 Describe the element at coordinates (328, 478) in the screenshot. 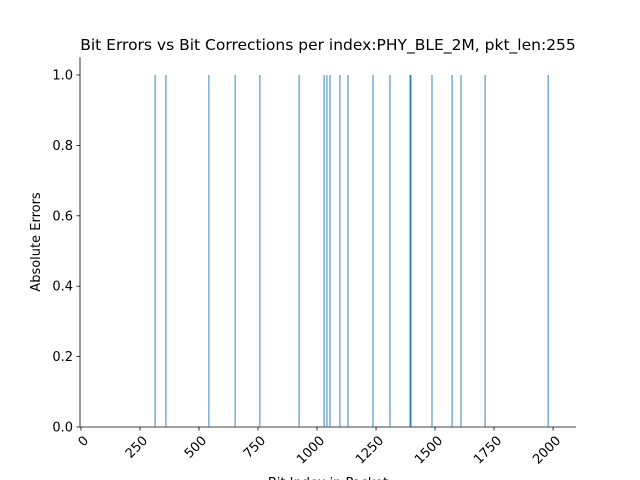

I see `x-axis-label: Bit Index in Packet` at that location.